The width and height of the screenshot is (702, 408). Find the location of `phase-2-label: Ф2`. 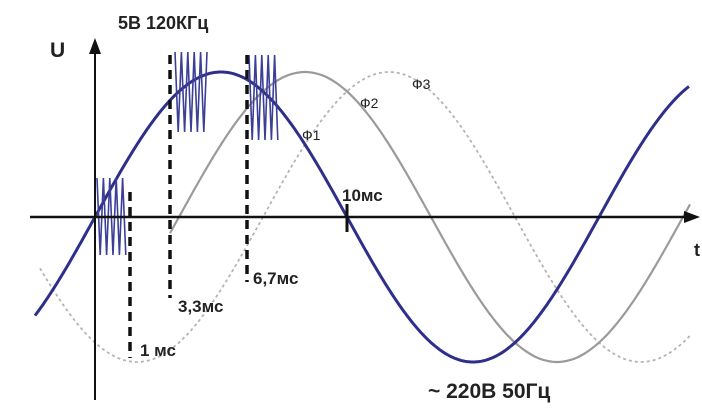

phase-2-label: Ф2 is located at coordinates (369, 103).